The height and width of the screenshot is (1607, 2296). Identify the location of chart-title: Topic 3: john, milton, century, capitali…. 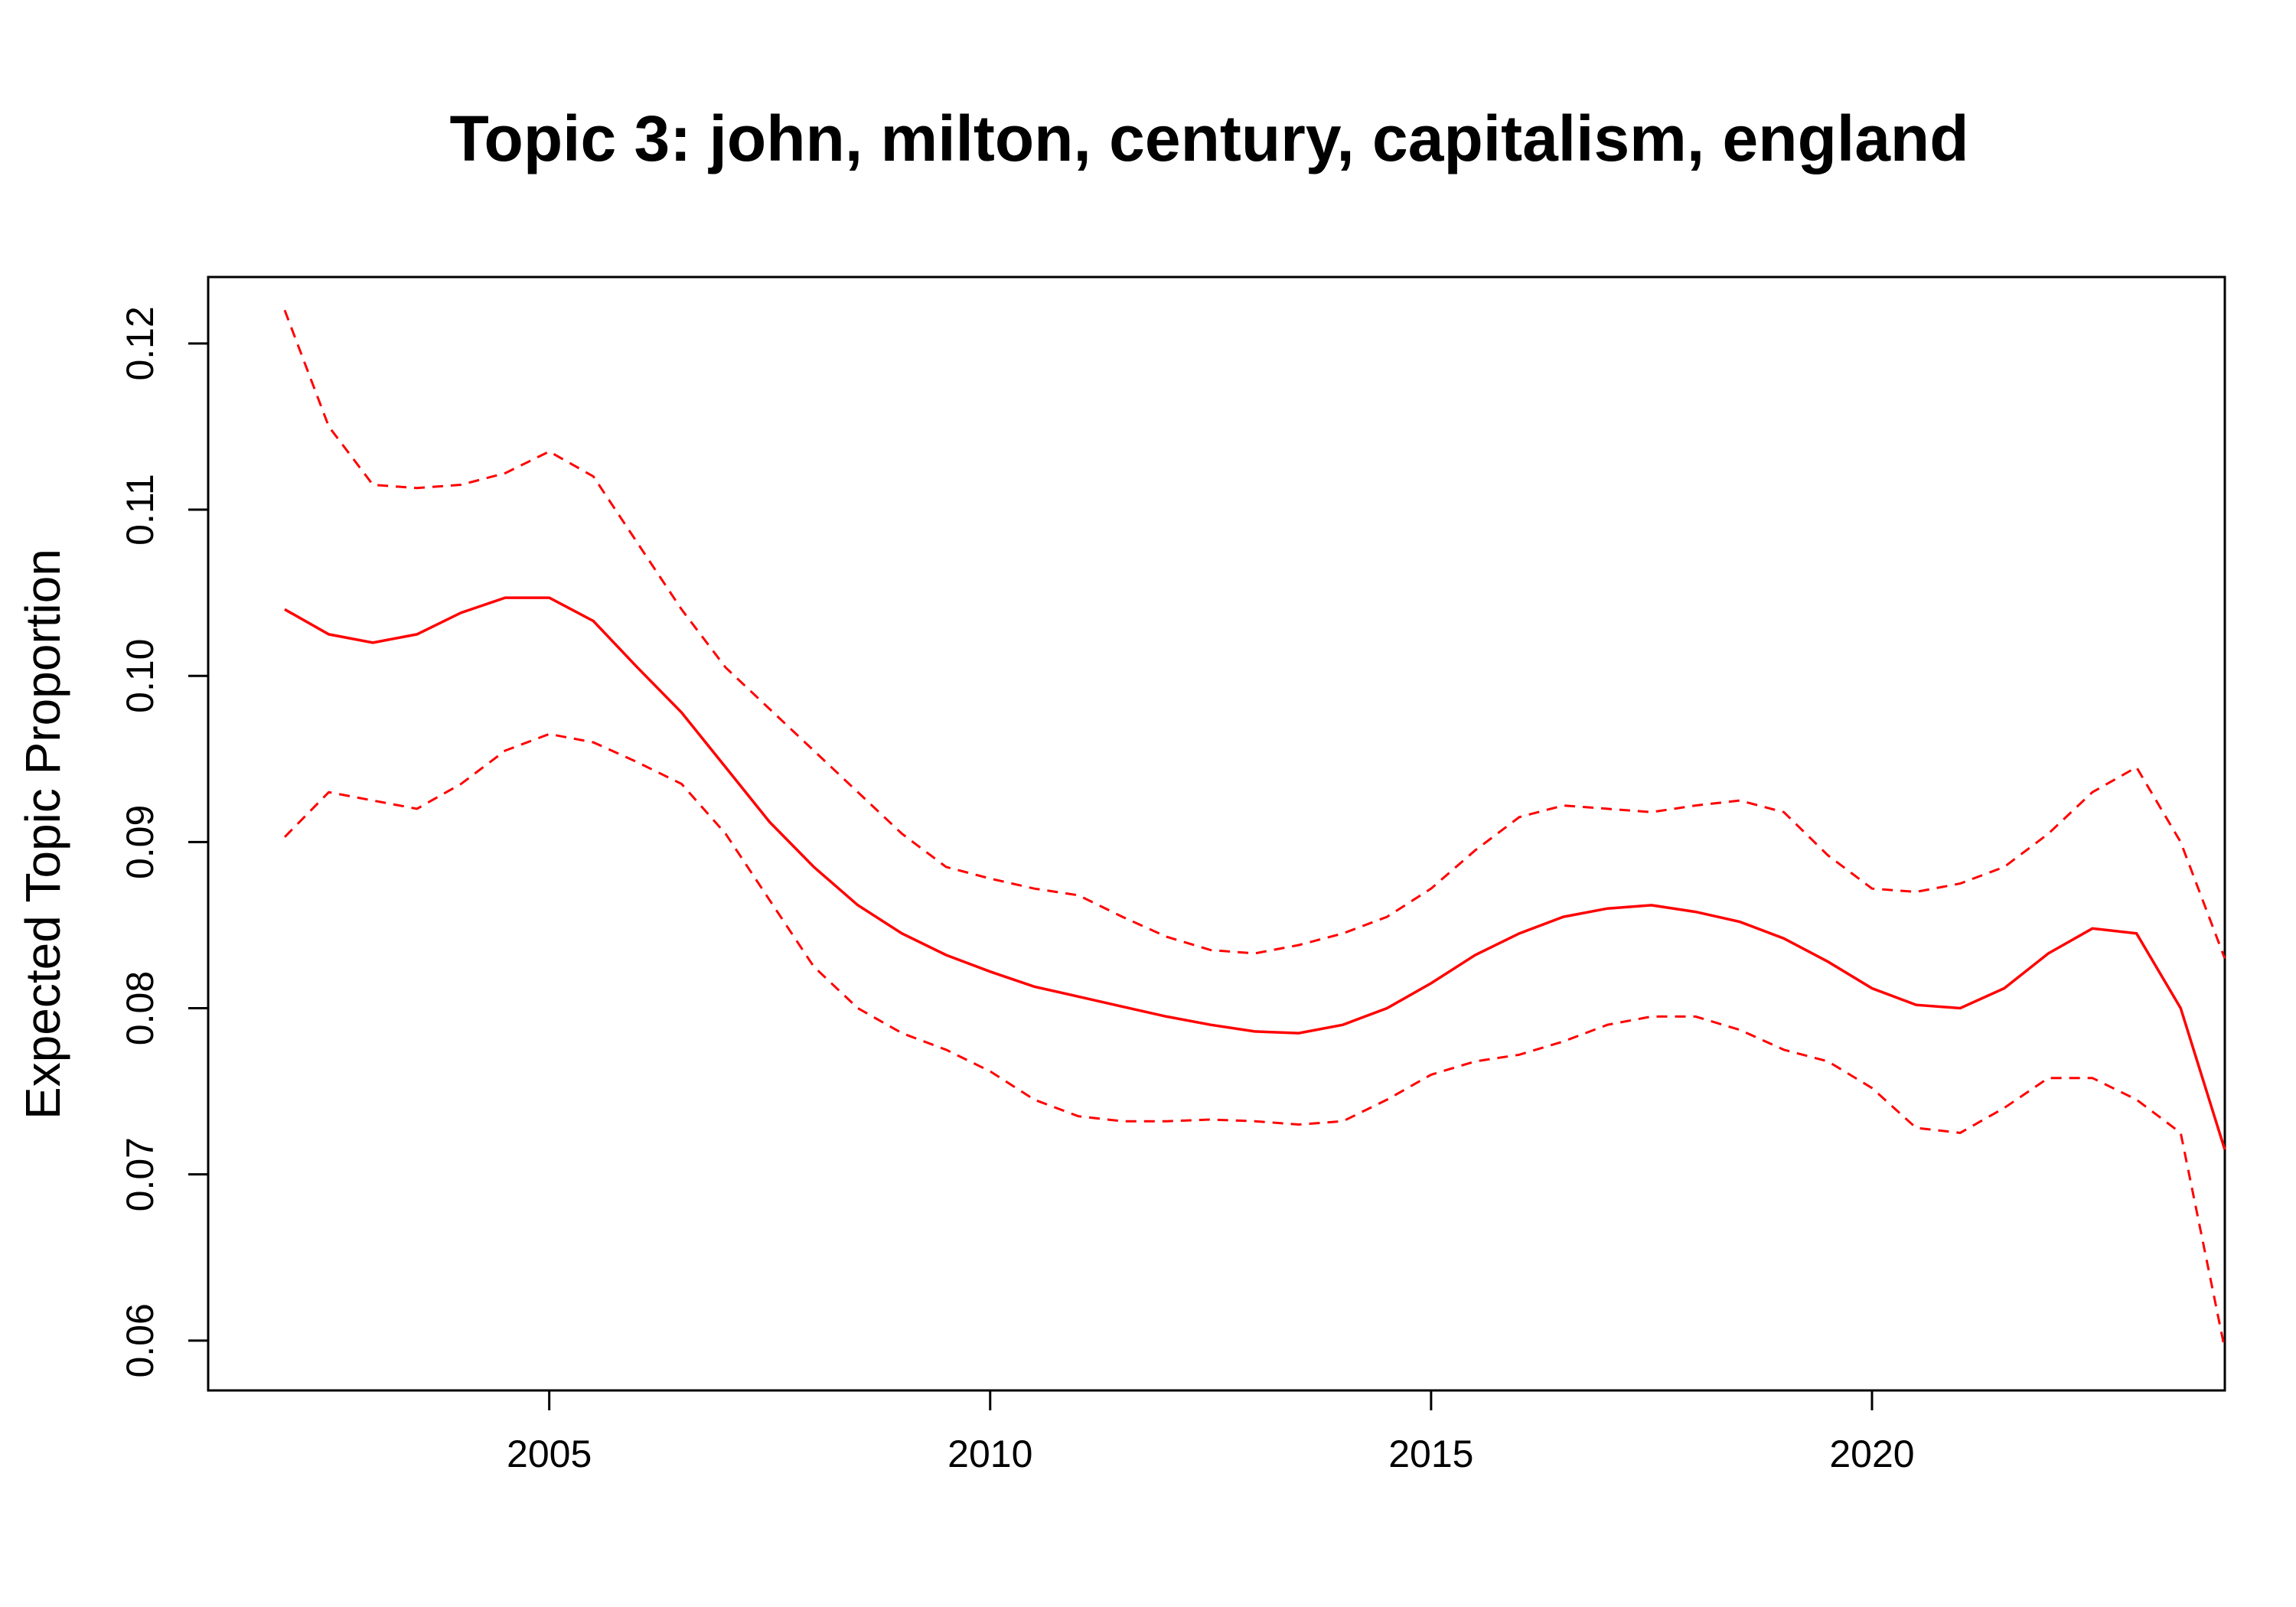
(1208, 138).